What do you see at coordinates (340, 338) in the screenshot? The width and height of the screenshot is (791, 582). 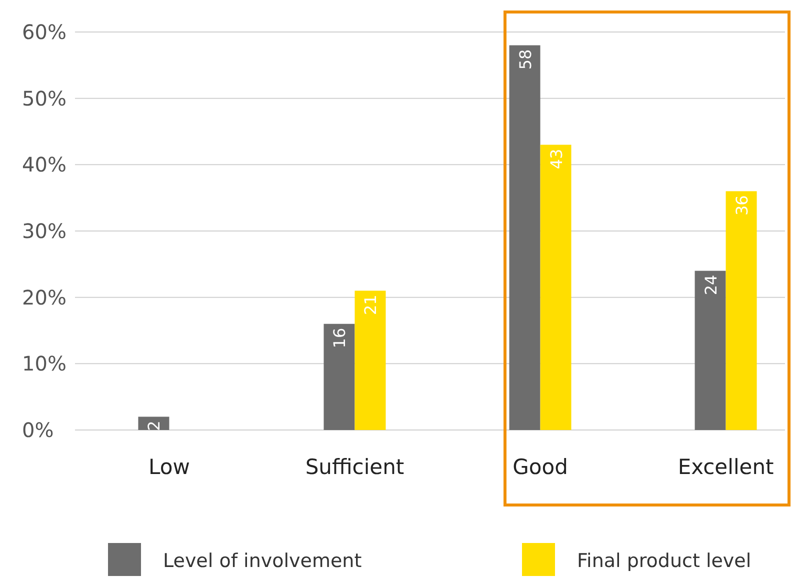 I see `data-label: 16` at bounding box center [340, 338].